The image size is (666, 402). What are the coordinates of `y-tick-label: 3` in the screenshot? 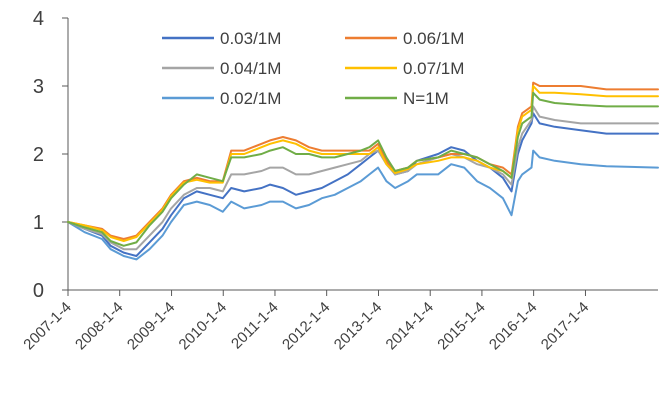 It's located at (38, 87).